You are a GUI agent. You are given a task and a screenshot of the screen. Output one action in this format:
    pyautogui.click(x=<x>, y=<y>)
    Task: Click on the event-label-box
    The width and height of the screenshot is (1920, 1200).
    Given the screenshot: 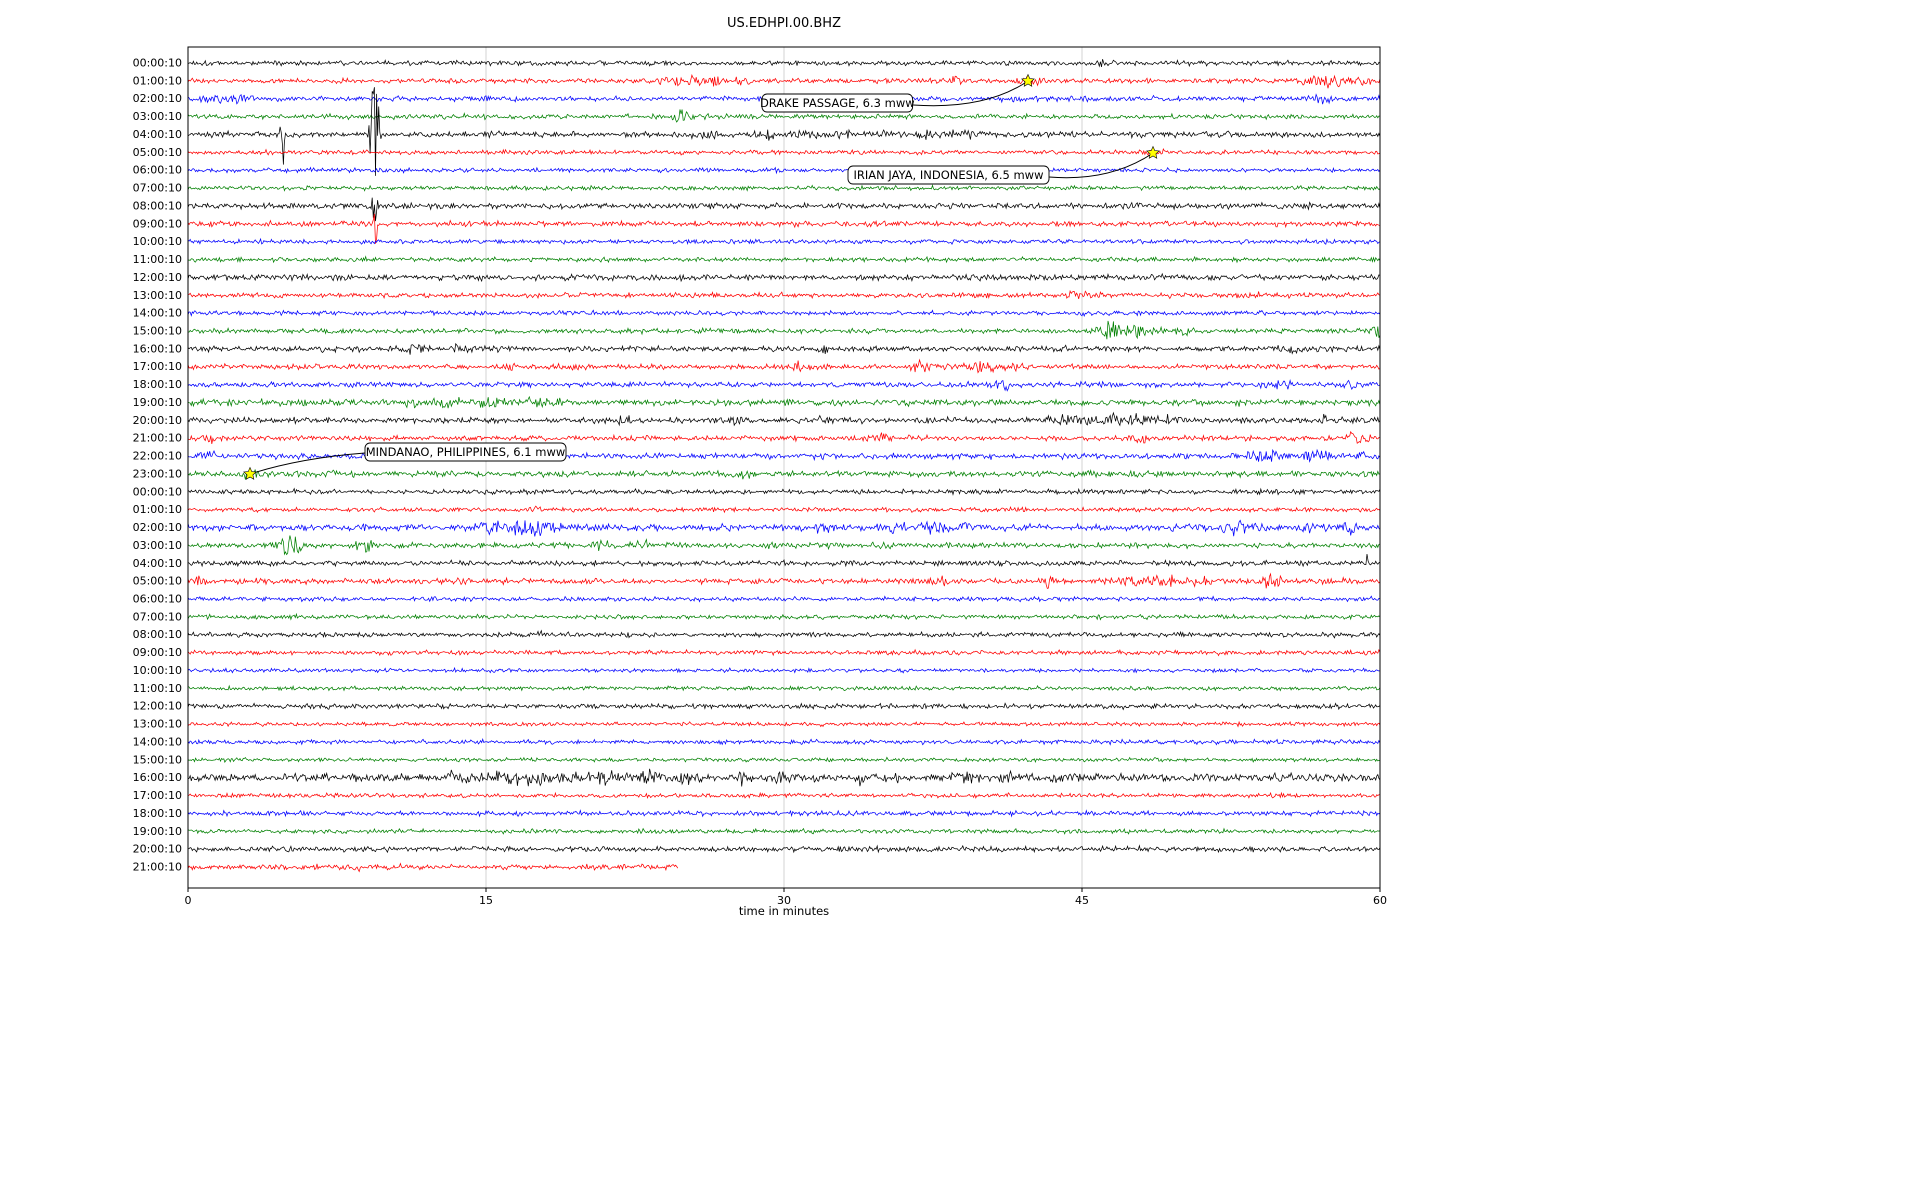 What is the action you would take?
    pyautogui.click(x=948, y=175)
    